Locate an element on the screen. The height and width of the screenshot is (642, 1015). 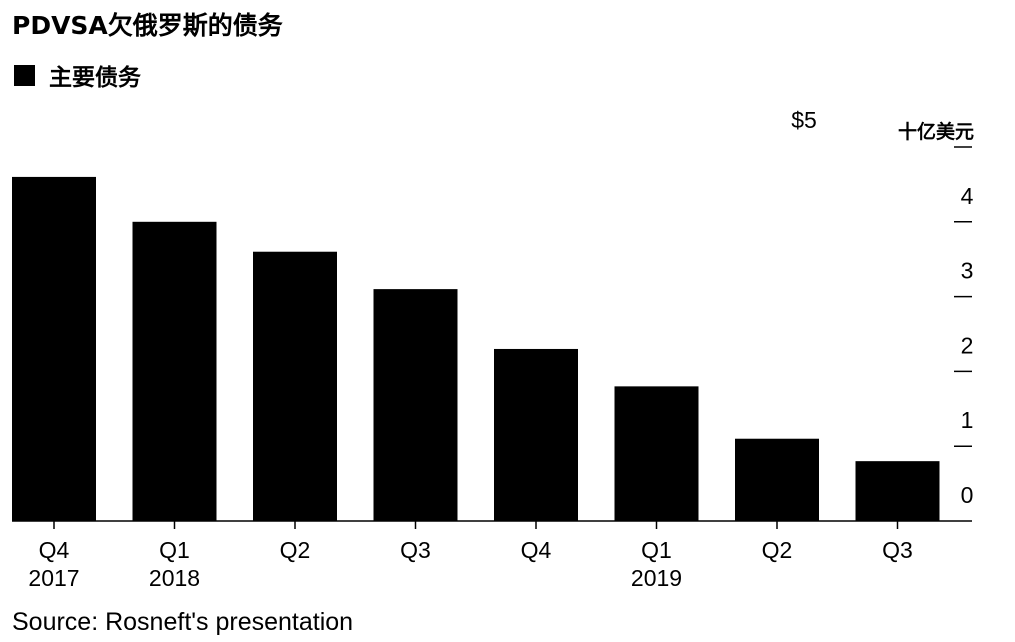
x-tick-year-label: 2018 is located at coordinates (174, 578).